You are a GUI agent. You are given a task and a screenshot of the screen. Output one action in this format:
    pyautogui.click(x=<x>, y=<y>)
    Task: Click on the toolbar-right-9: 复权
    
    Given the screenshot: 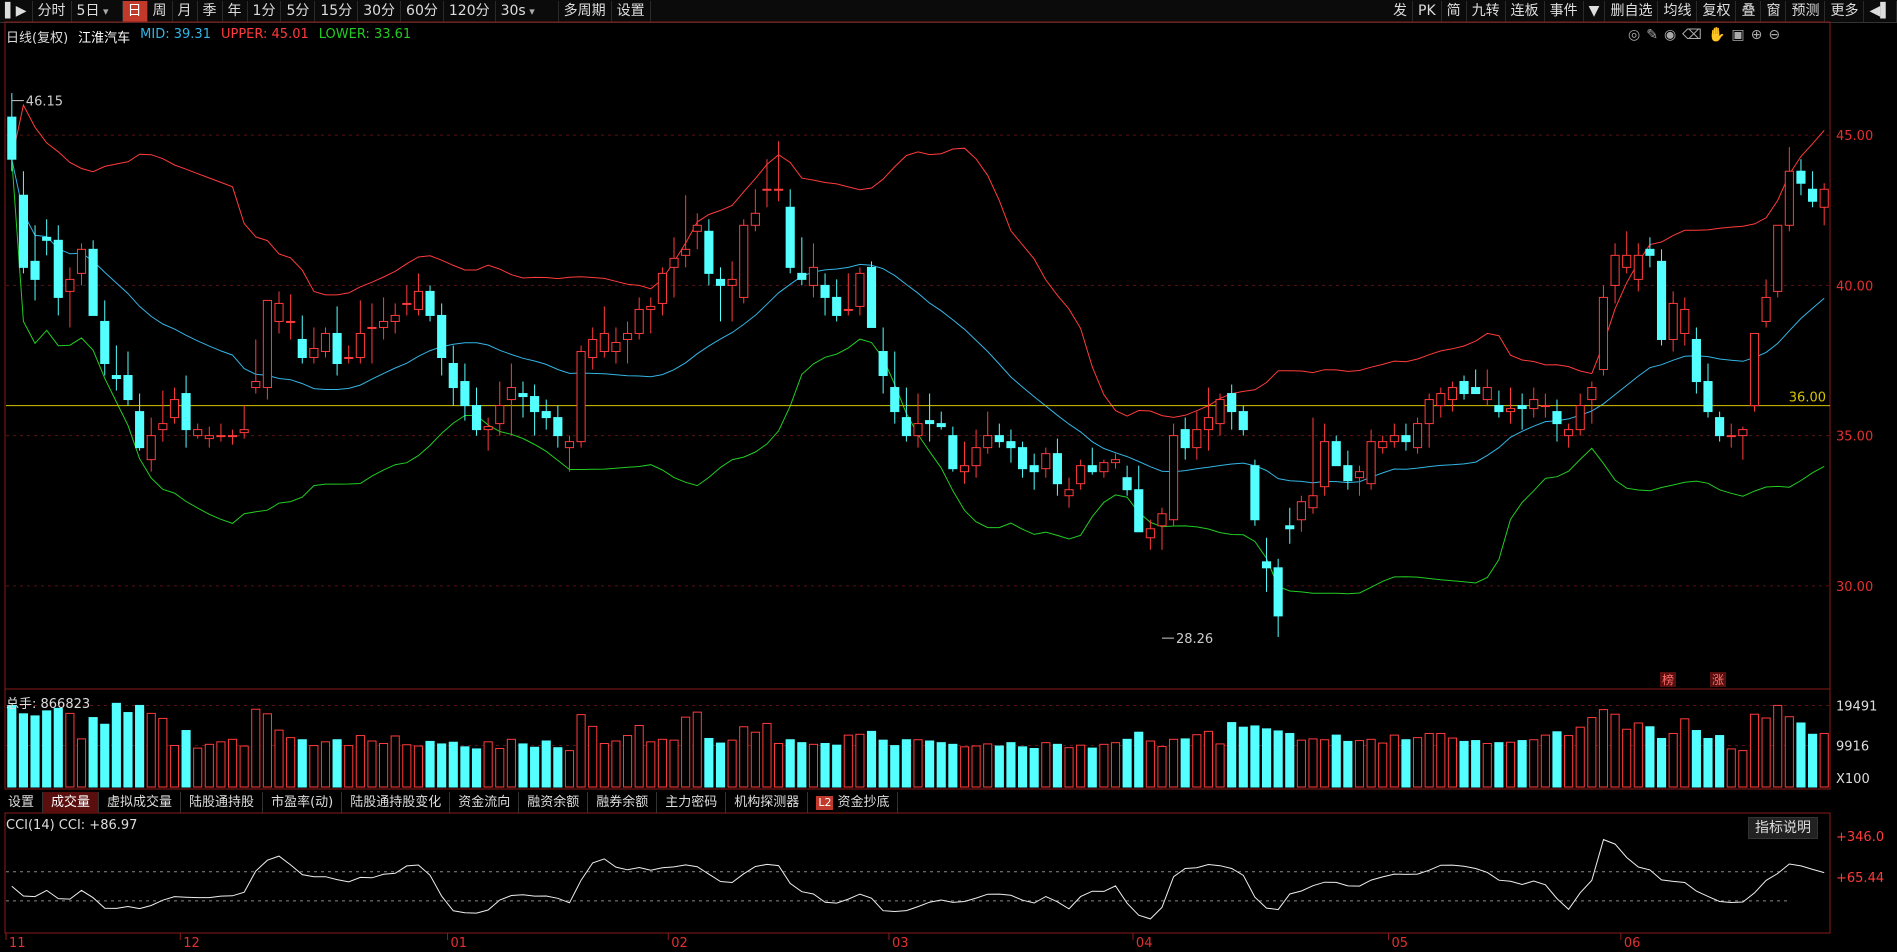 What is the action you would take?
    pyautogui.click(x=1717, y=11)
    